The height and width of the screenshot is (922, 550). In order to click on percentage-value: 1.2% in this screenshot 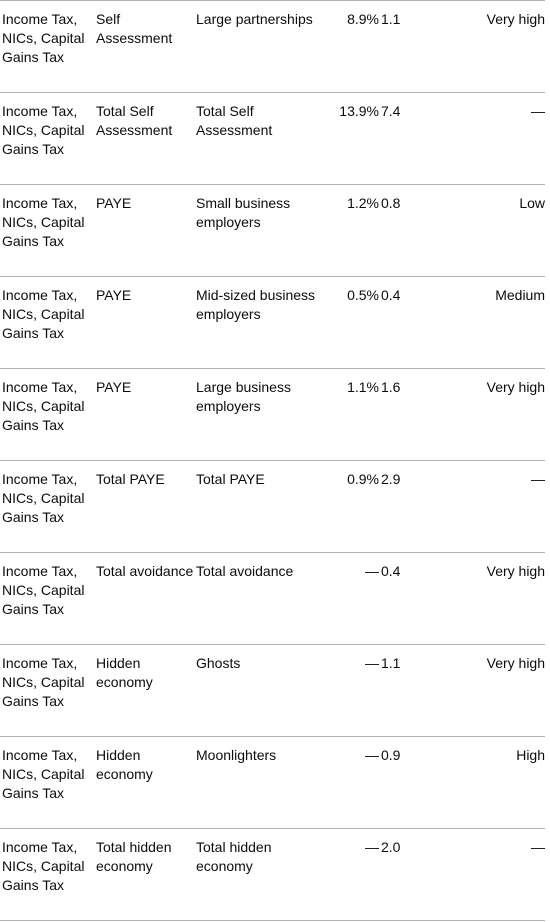, I will do `click(363, 203)`.